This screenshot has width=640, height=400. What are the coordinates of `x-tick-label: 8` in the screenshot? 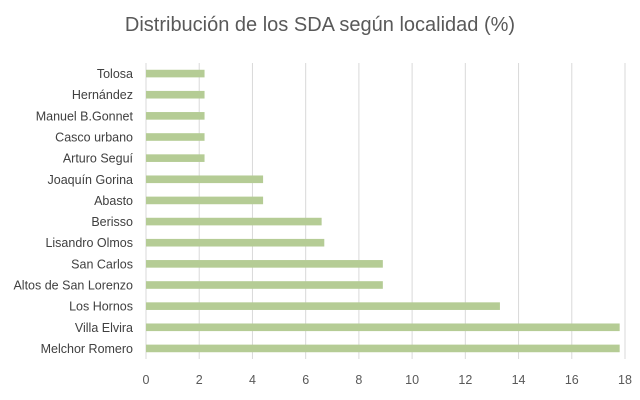 It's located at (358, 380).